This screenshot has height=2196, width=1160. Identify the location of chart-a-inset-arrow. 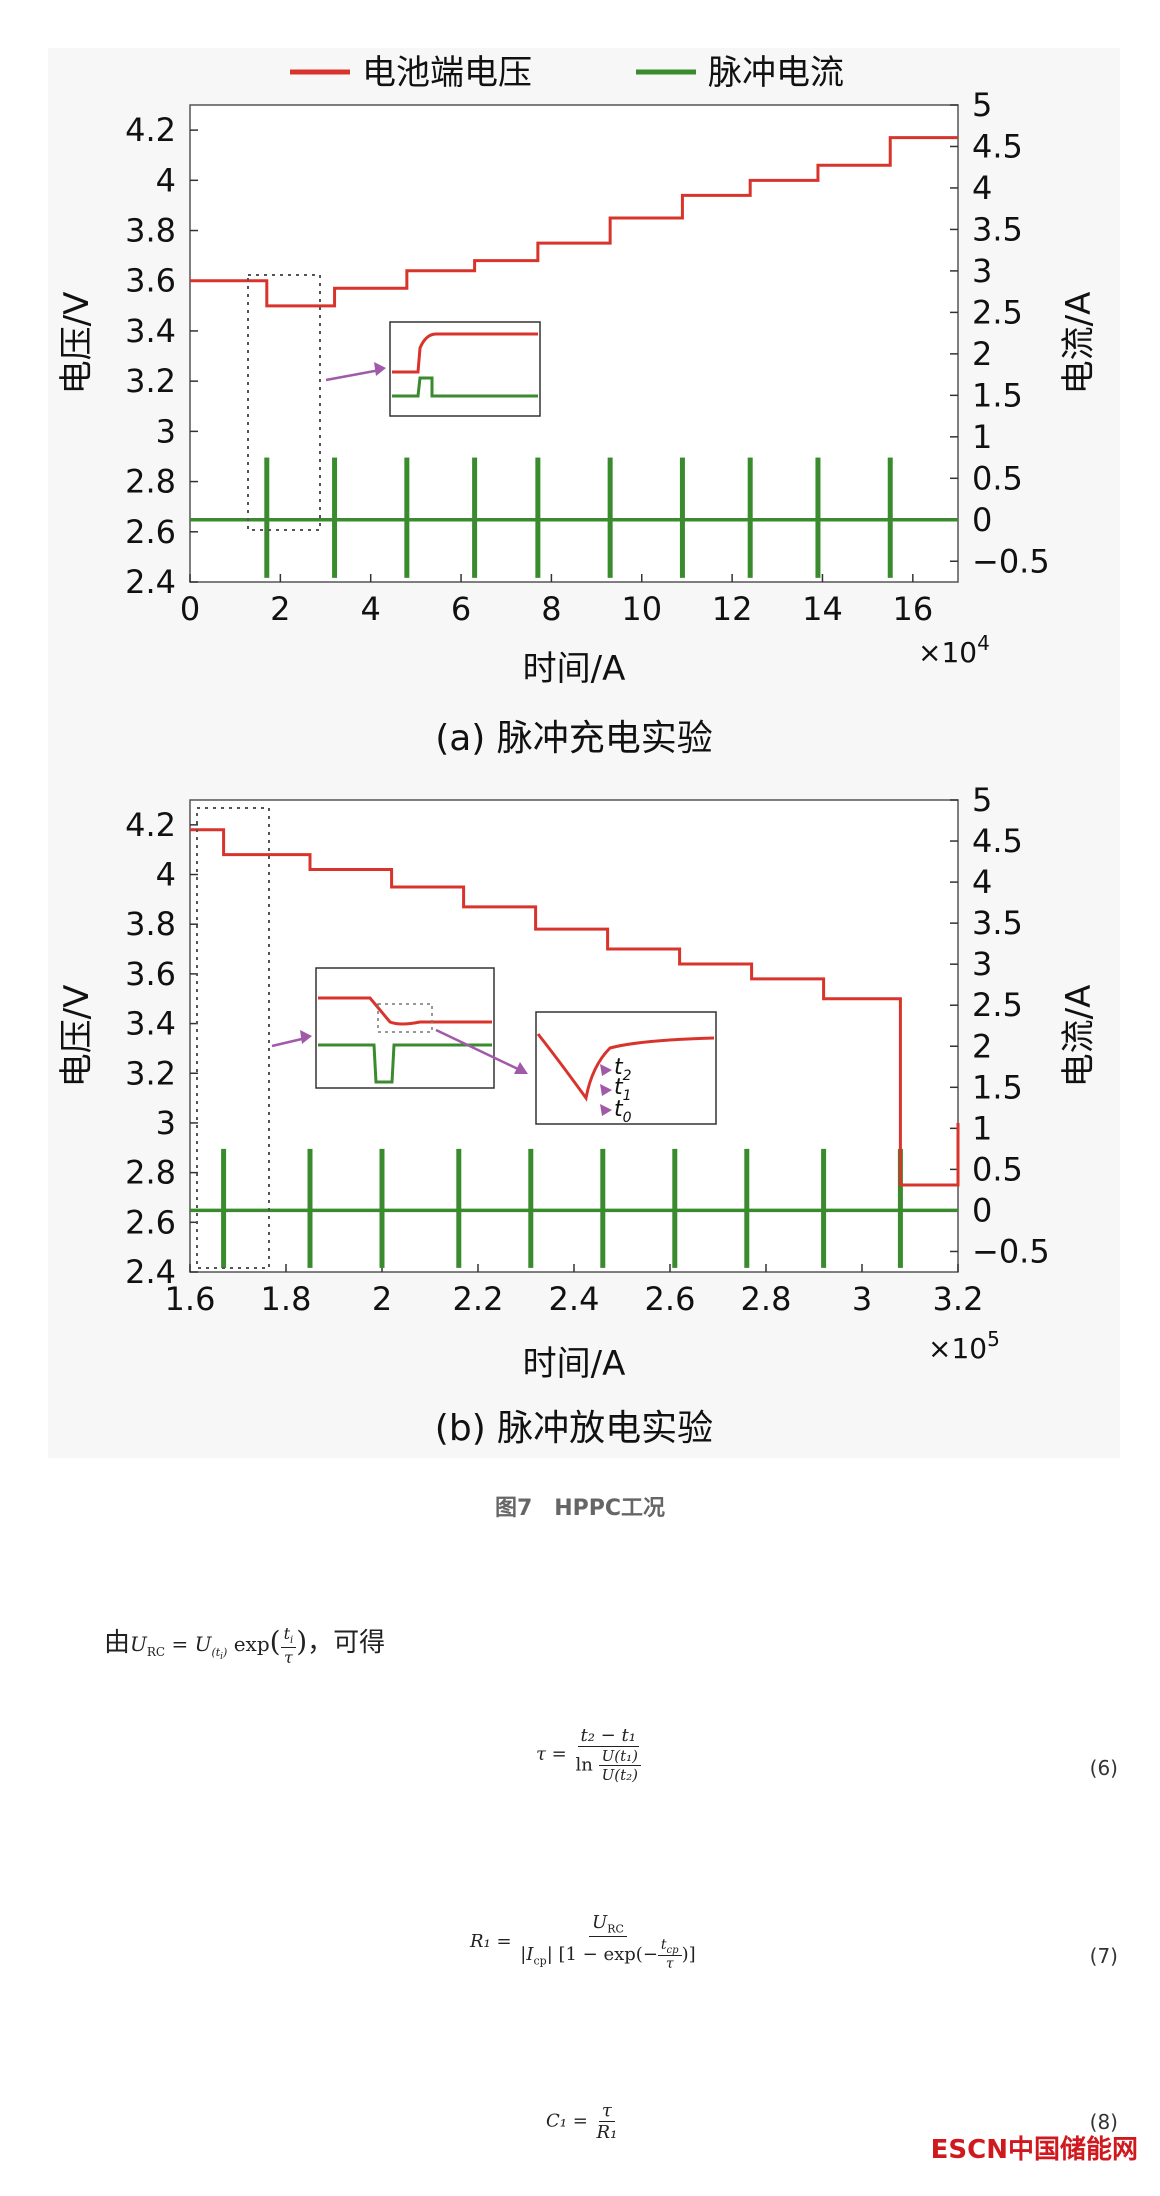
(353, 375).